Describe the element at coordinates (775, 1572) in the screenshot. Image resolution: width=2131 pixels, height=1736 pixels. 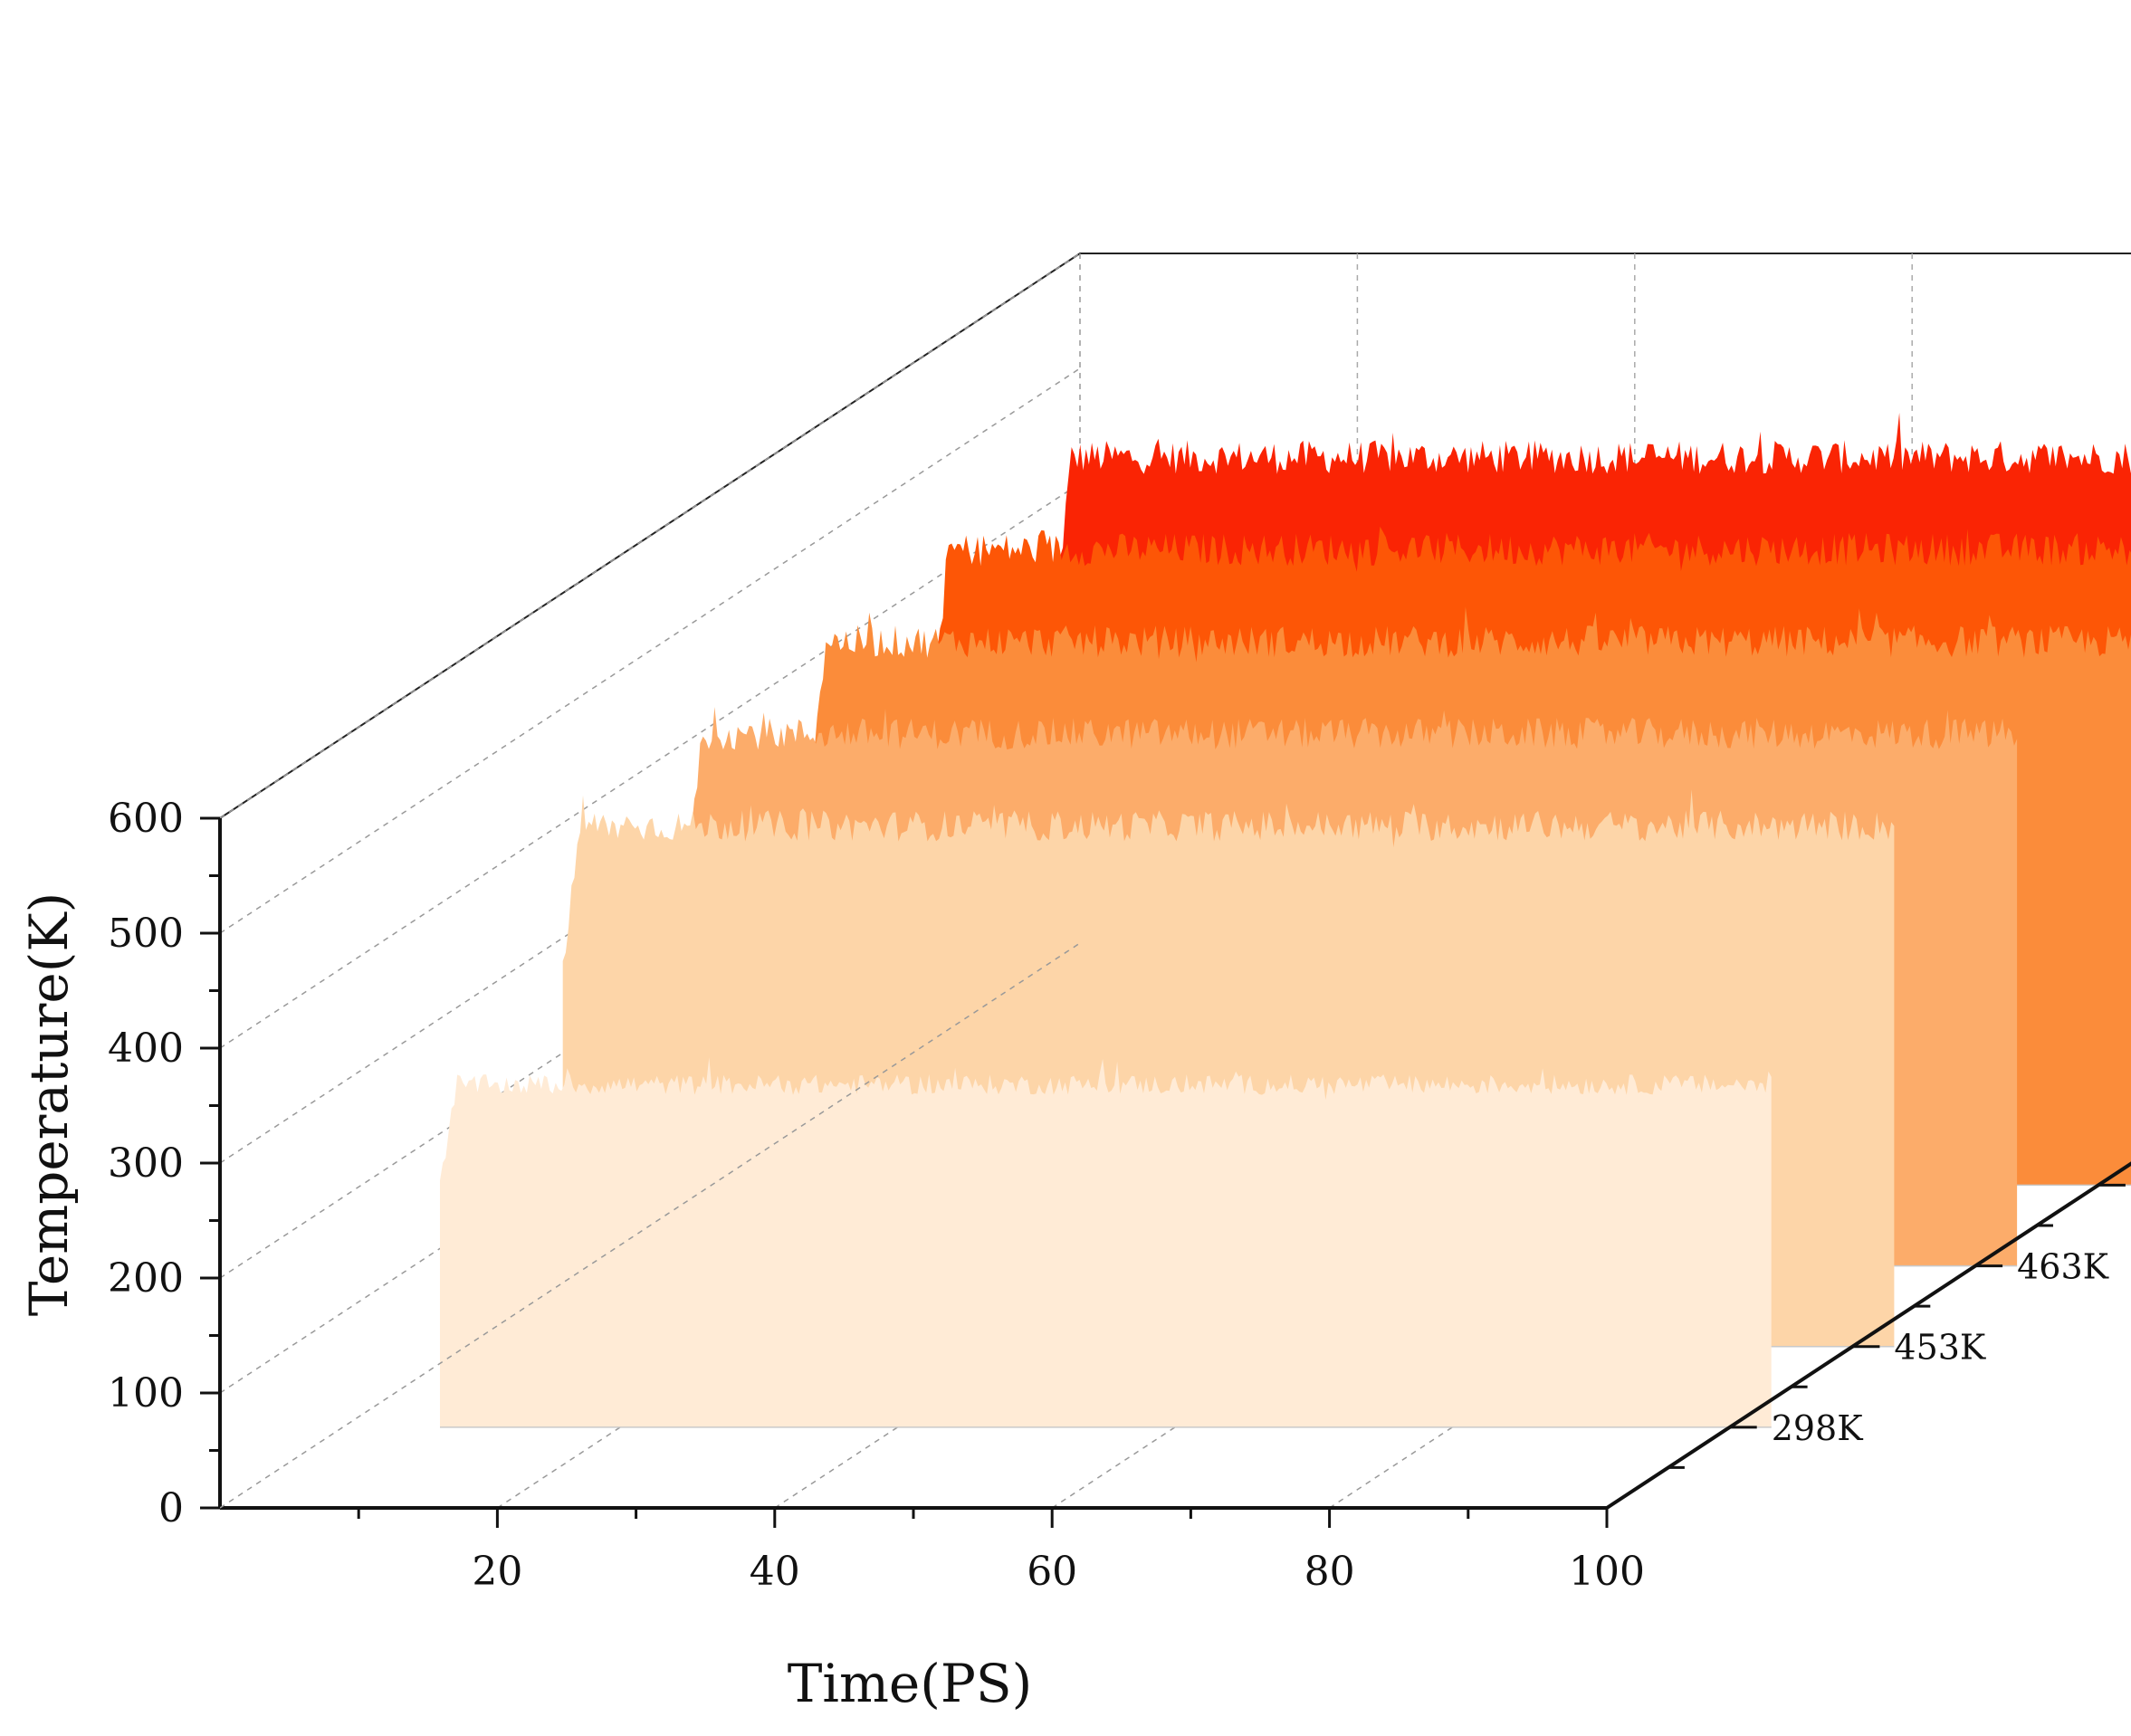
I see `x-tick-label: 40` at that location.